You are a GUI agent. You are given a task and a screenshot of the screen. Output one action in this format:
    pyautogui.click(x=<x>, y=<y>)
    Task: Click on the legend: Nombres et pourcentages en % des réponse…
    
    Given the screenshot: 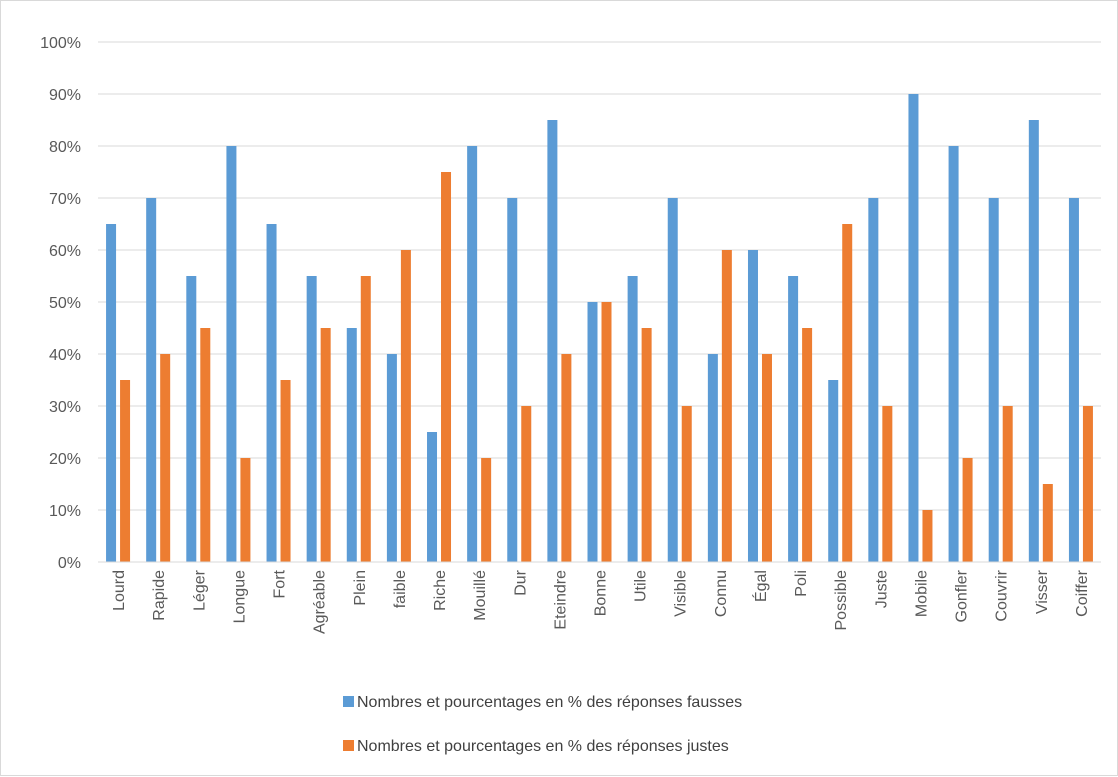 What is the action you would take?
    pyautogui.click(x=542, y=724)
    